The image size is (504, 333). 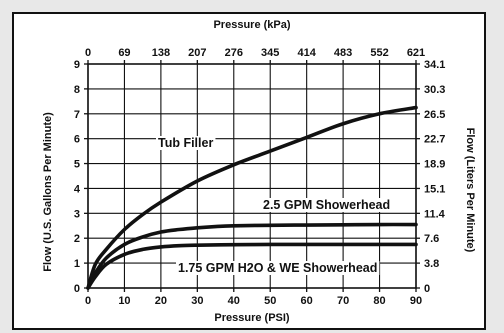 I want to click on y-right-tick-label: 15.1, so click(x=434, y=189).